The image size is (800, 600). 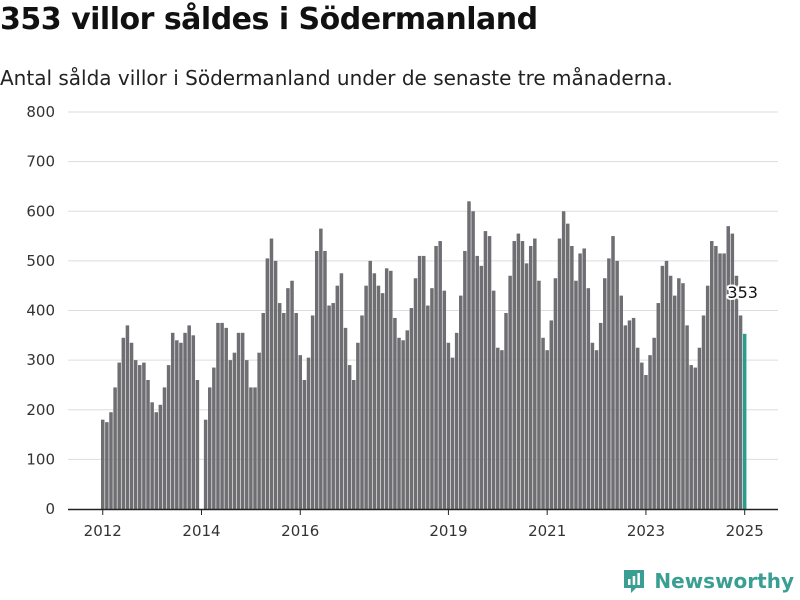 What do you see at coordinates (50, 509) in the screenshot?
I see `y-tick-label: 0` at bounding box center [50, 509].